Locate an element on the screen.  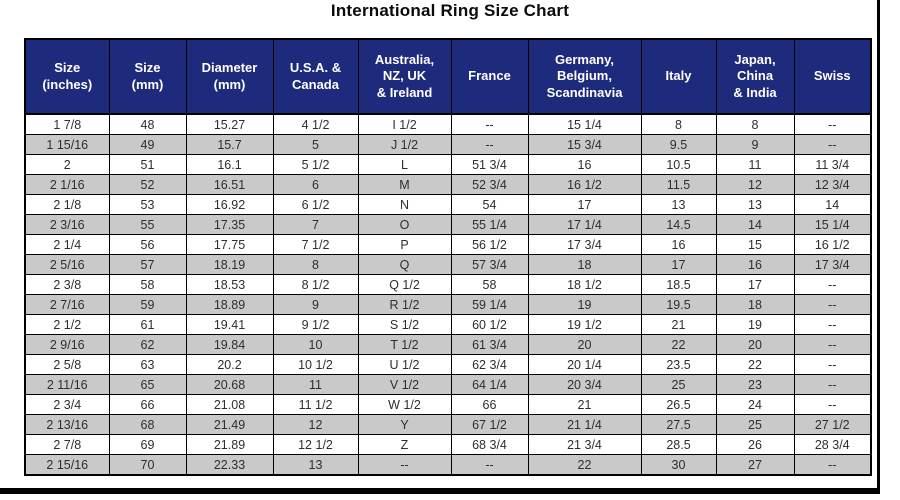
table-row: 2 1/2 61 19.41 9 1/2 S 1/2 60 1/2 19 1/2 21 19 -- is located at coordinates (448, 324).